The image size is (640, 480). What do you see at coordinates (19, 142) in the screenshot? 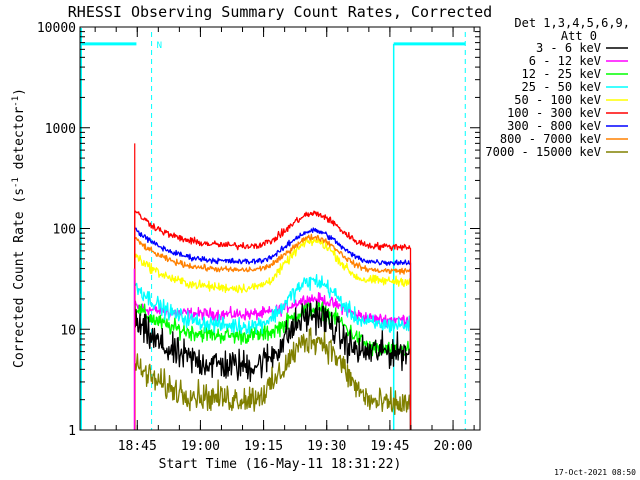
I see `y-axis-label-mid: detector` at bounding box center [19, 142].